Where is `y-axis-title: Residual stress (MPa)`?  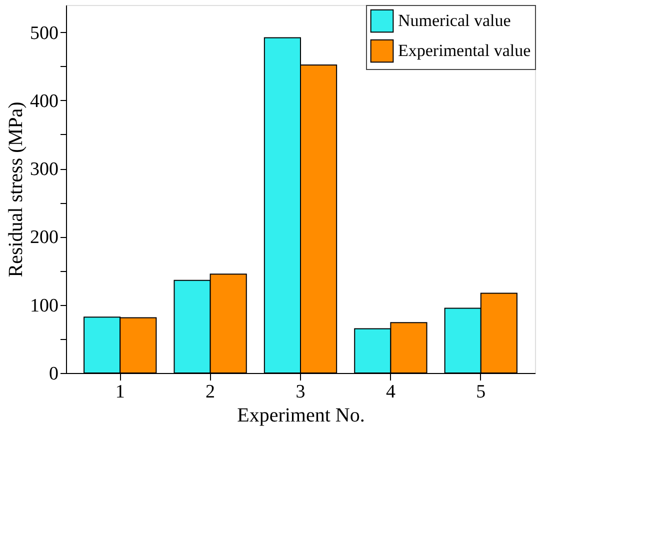
y-axis-title: Residual stress (MPa) is located at coordinates (16, 190).